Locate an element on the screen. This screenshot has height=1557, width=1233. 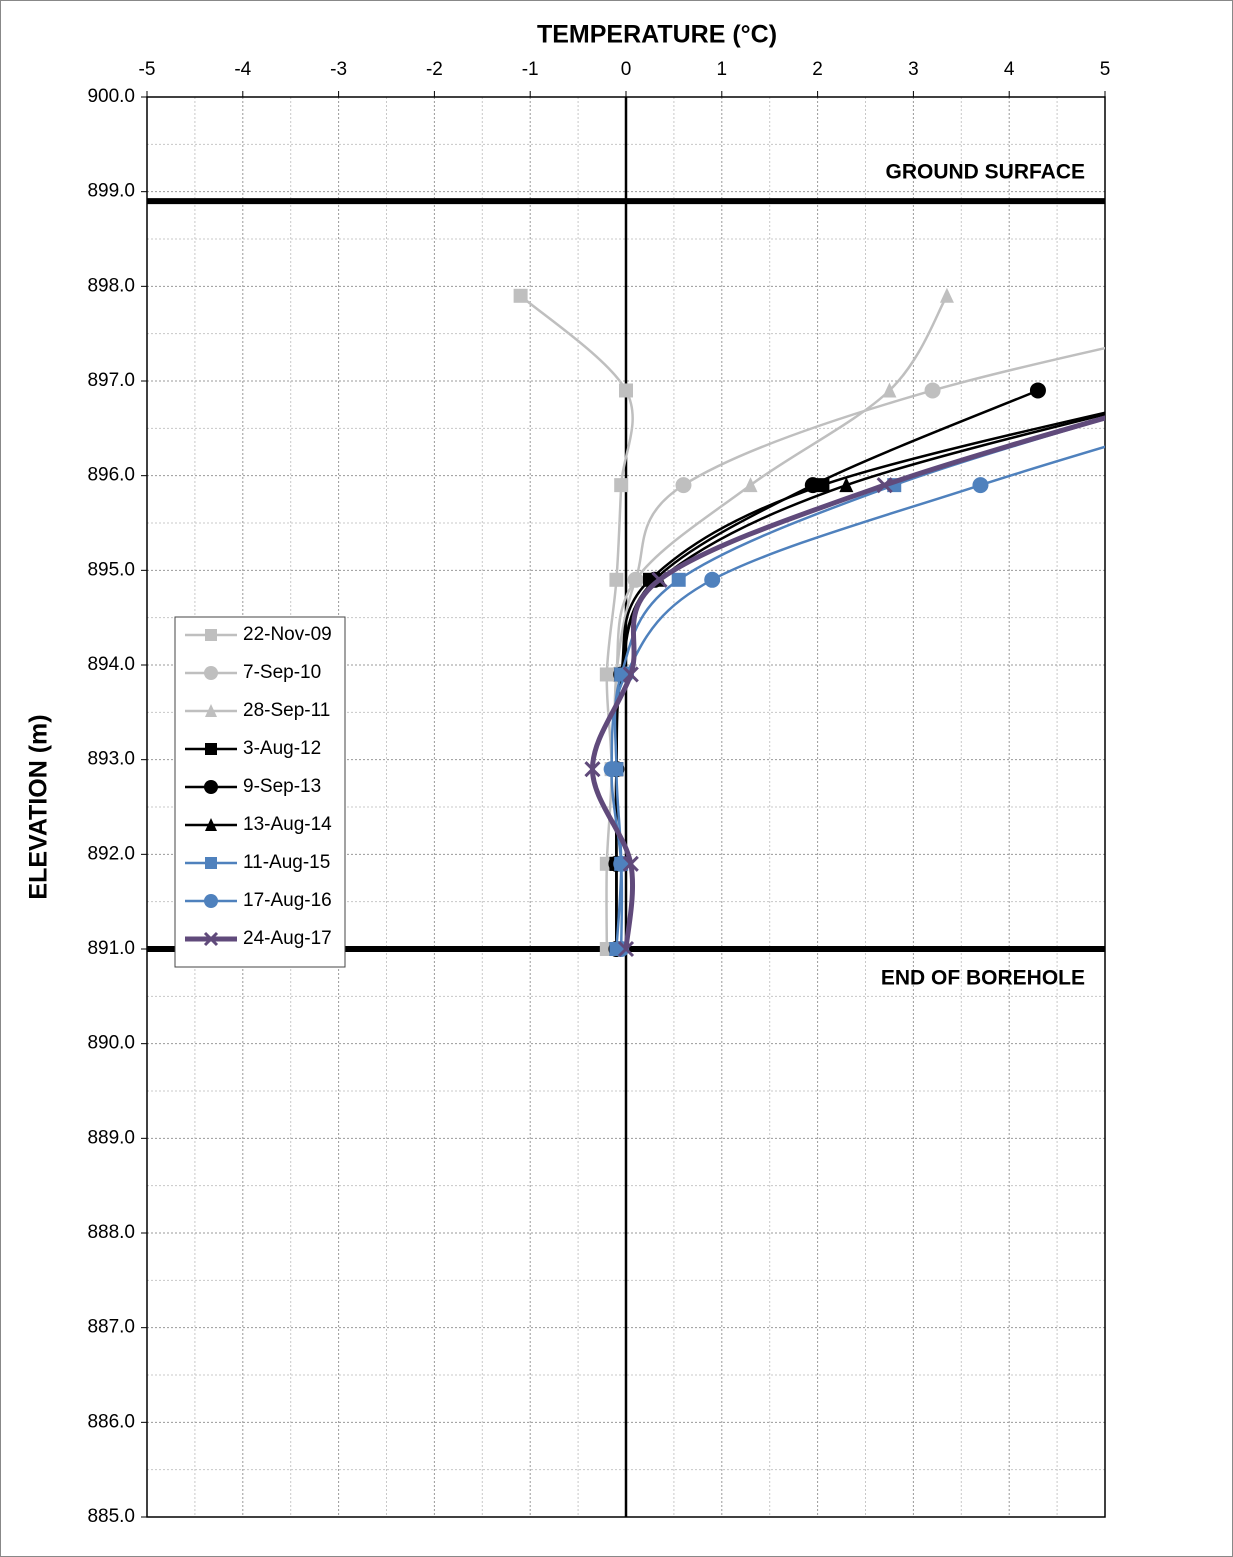
reference-label: GROUND SURFACE is located at coordinates (985, 172).